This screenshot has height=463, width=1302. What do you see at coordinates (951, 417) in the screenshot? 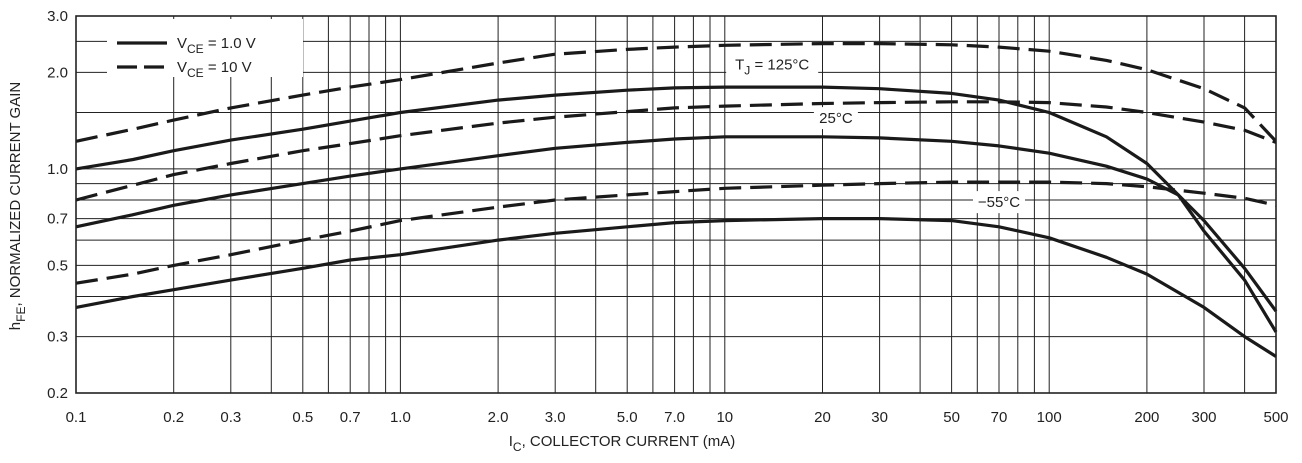
I see `x-tick-label: 50` at bounding box center [951, 417].